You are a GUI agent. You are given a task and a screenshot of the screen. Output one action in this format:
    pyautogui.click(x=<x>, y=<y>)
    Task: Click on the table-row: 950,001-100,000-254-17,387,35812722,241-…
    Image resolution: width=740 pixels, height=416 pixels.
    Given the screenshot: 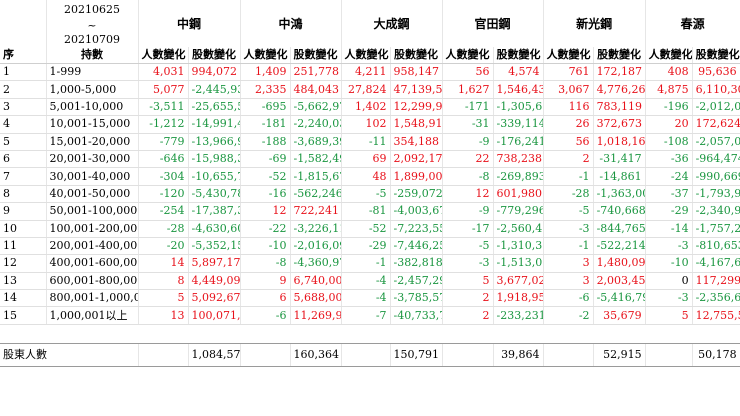 What is the action you would take?
    pyautogui.click(x=370, y=211)
    